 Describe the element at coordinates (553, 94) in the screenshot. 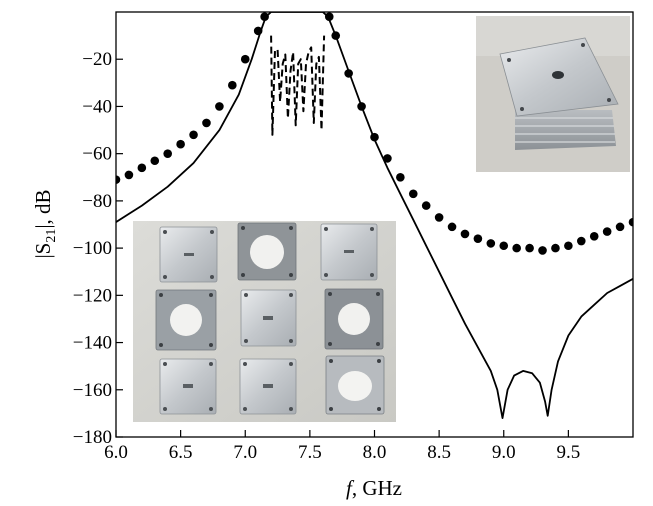

I see `inset-photo-assembled-filter` at that location.